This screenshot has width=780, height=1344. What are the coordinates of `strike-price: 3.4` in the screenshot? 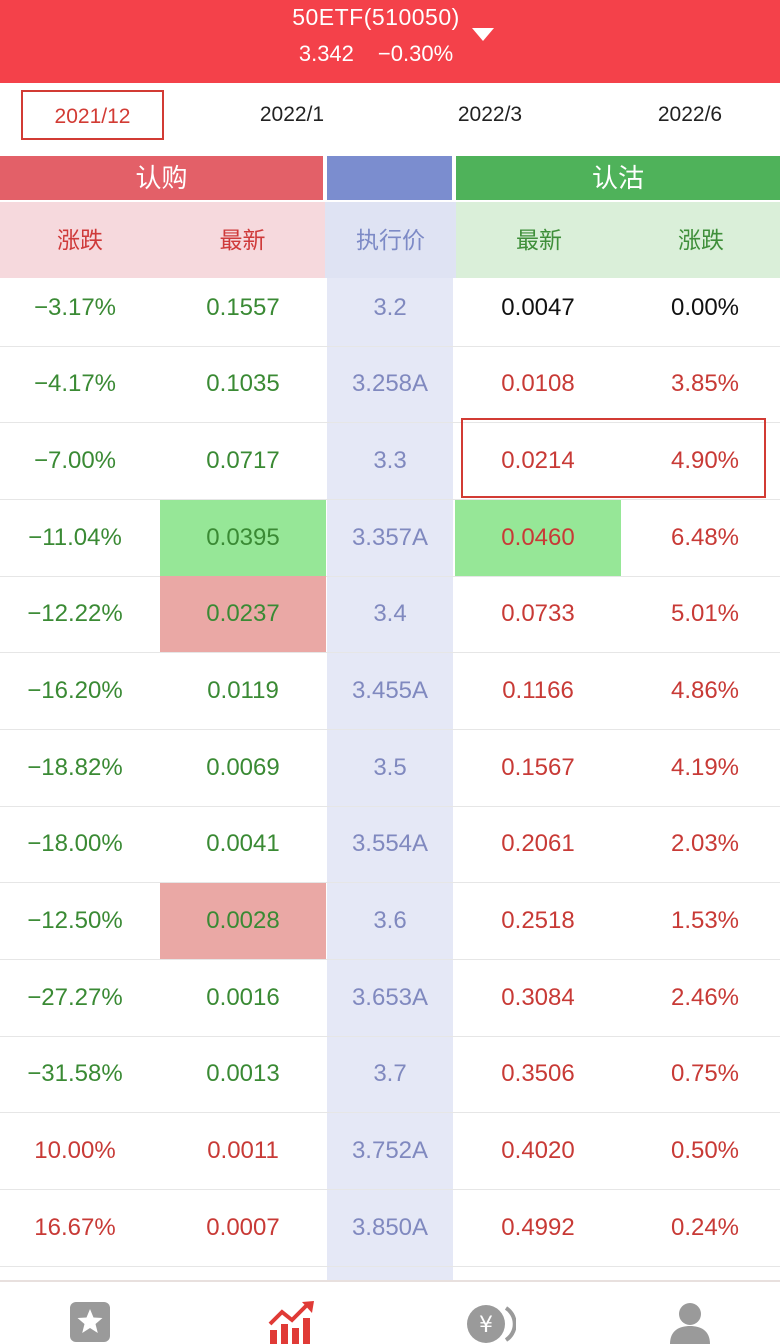 It's located at (390, 613).